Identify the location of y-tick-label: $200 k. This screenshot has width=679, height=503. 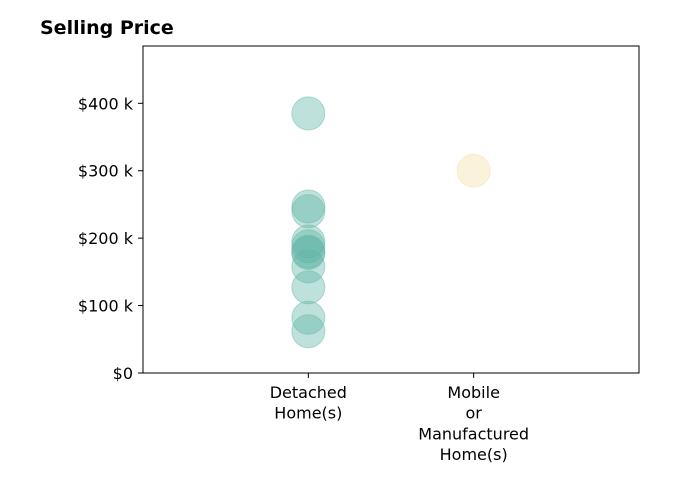
(106, 238).